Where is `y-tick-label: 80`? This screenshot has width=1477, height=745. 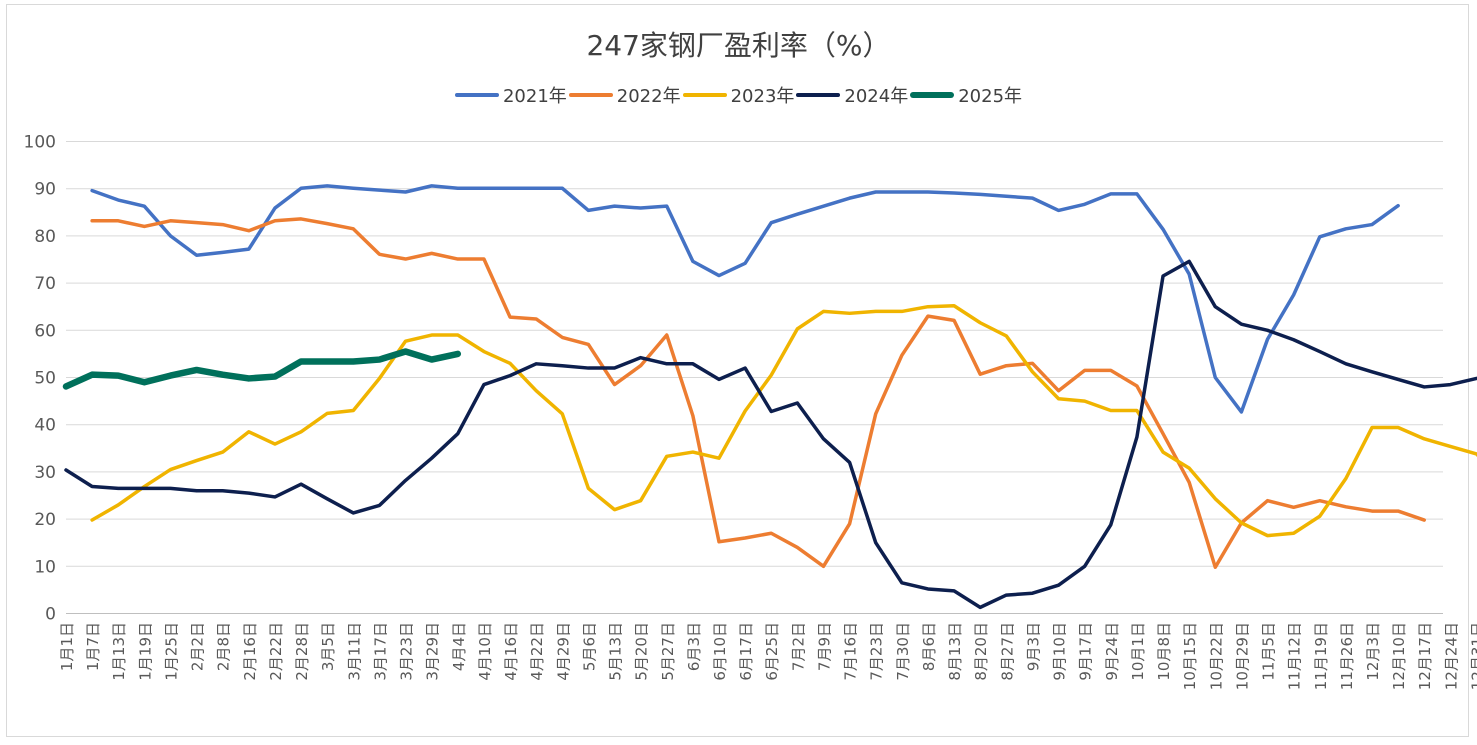 y-tick-label: 80 is located at coordinates (45, 237).